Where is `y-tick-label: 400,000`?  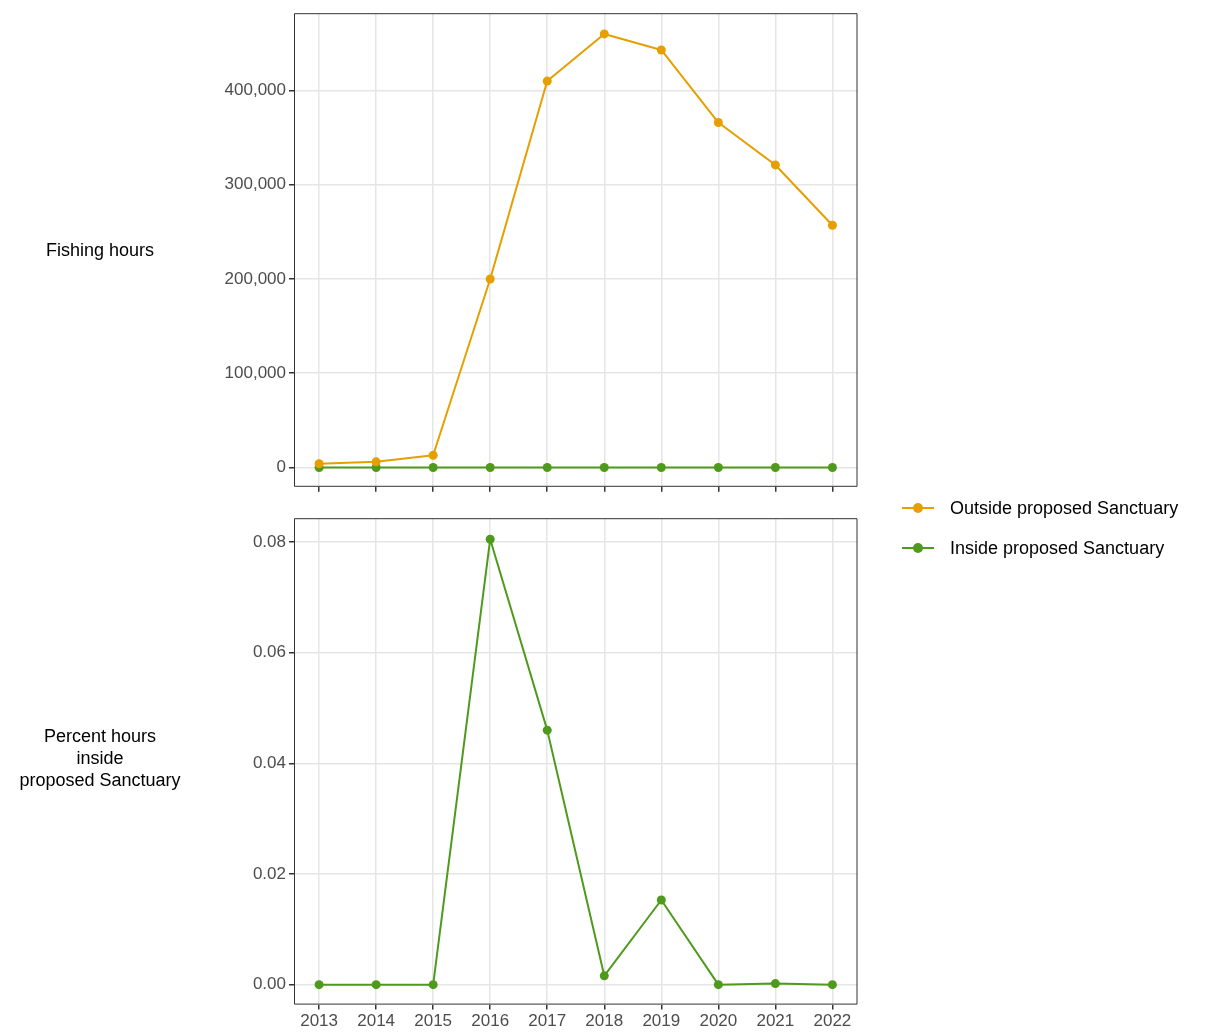
y-tick-label: 400,000 is located at coordinates (255, 90).